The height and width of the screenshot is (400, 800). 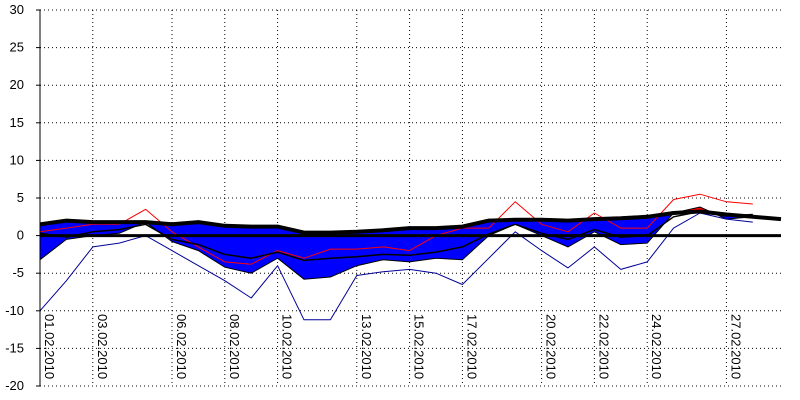 What do you see at coordinates (234, 346) in the screenshot?
I see `x-tick-label: 08.02.2010` at bounding box center [234, 346].